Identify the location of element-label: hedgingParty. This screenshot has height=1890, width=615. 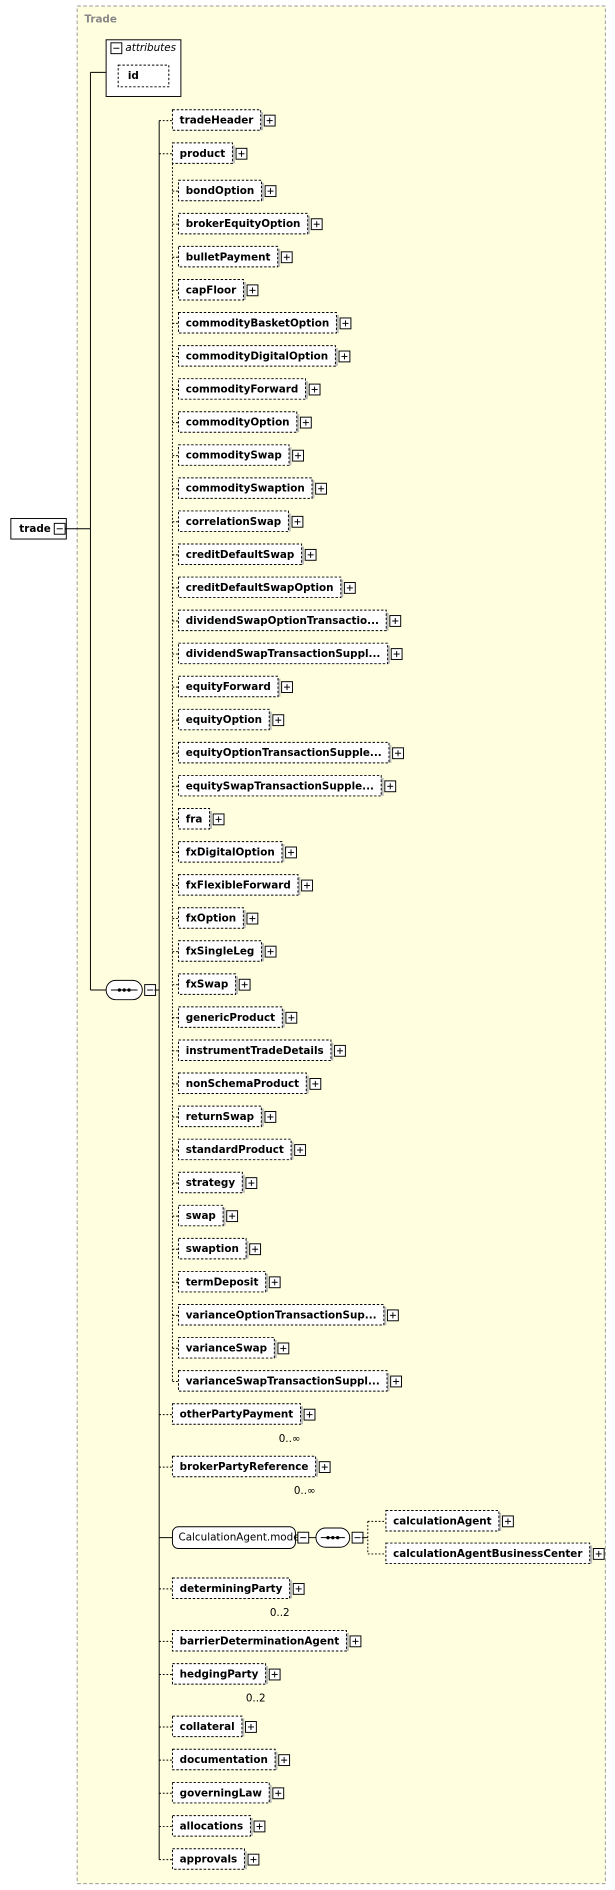
(219, 1675).